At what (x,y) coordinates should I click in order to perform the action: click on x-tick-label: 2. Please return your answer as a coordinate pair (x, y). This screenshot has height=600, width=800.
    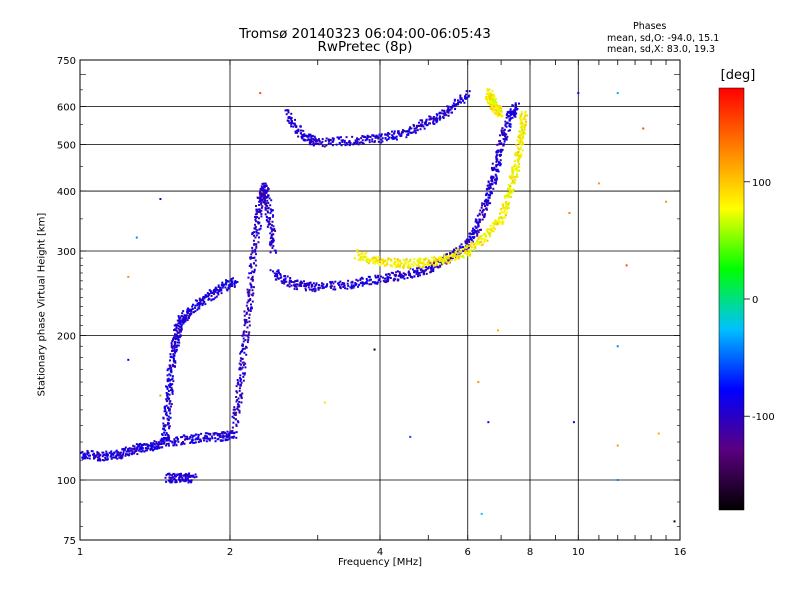
    Looking at the image, I should click on (230, 552).